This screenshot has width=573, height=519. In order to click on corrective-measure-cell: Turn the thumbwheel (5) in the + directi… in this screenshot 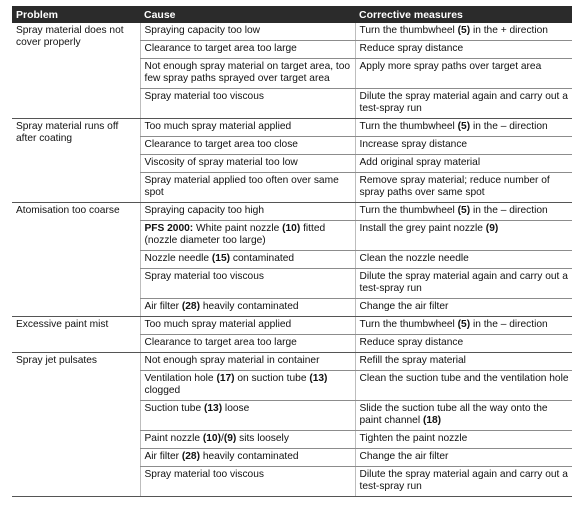, I will do `click(463, 32)`.